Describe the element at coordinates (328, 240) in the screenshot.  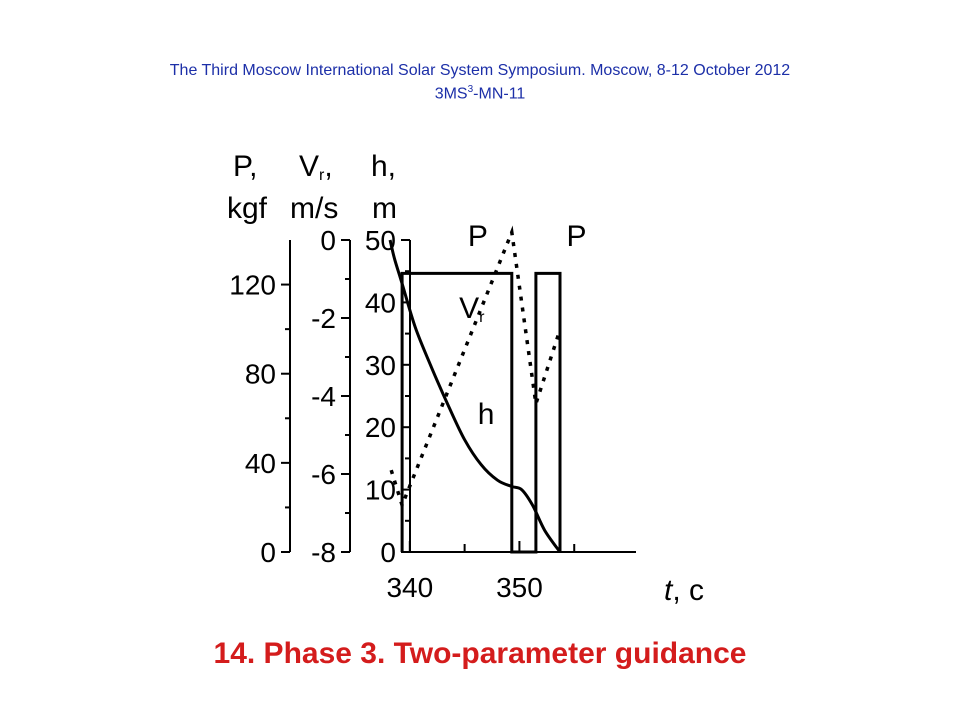
I see `vr-axis-tick-label: 0` at that location.